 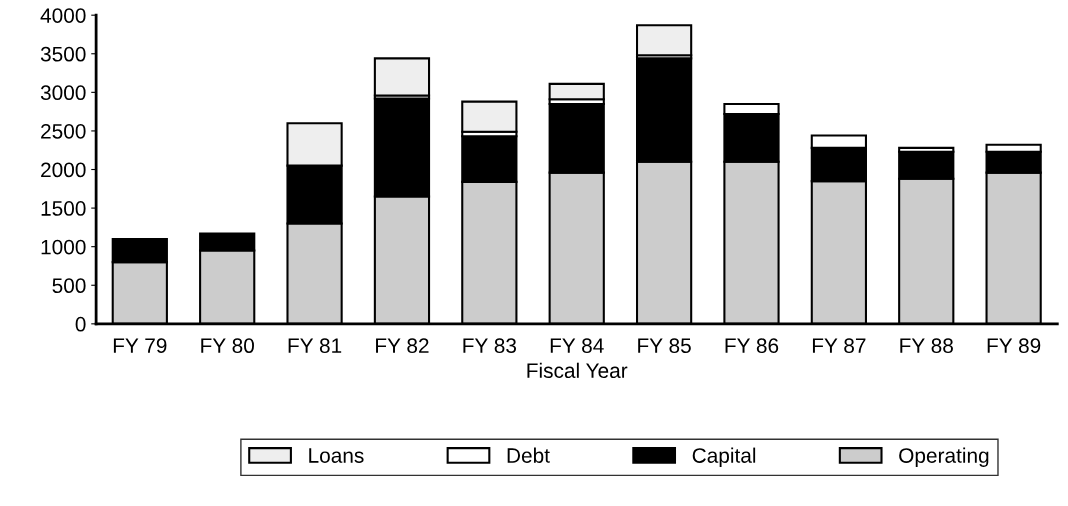 What do you see at coordinates (926, 346) in the screenshot?
I see `x-tick-label: FY 88` at bounding box center [926, 346].